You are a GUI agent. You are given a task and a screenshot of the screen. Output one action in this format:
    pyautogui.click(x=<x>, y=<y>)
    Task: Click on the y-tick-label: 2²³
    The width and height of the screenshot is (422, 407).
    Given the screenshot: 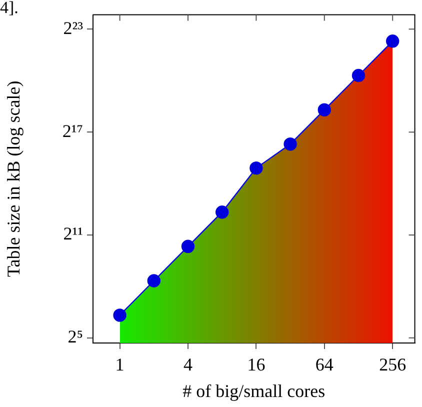 What is the action you would take?
    pyautogui.click(x=73, y=28)
    